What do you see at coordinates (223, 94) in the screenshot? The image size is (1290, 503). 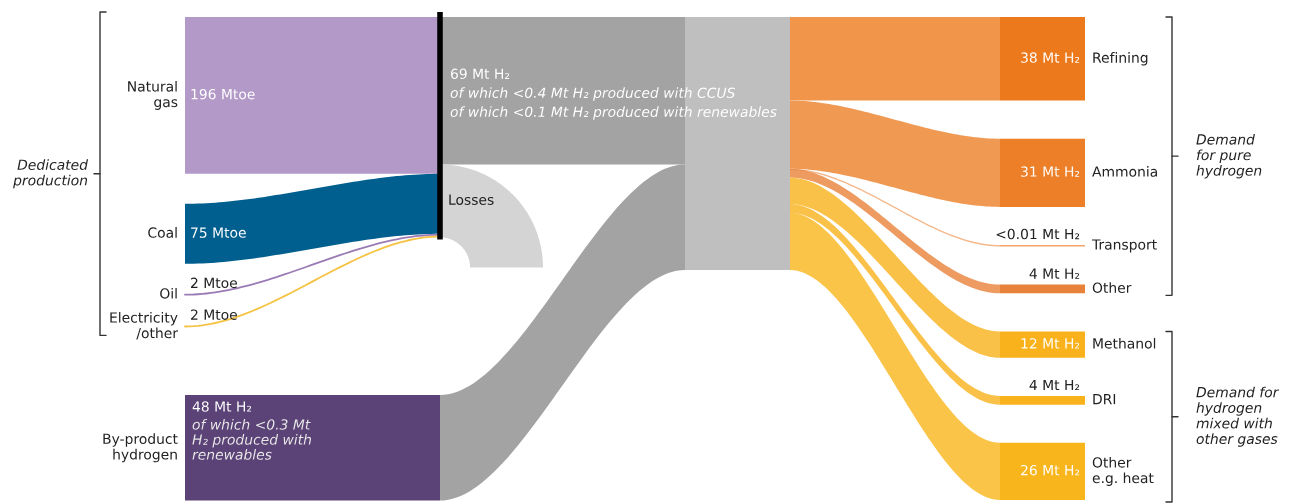 I see `data-label: 196 Mtoe` at bounding box center [223, 94].